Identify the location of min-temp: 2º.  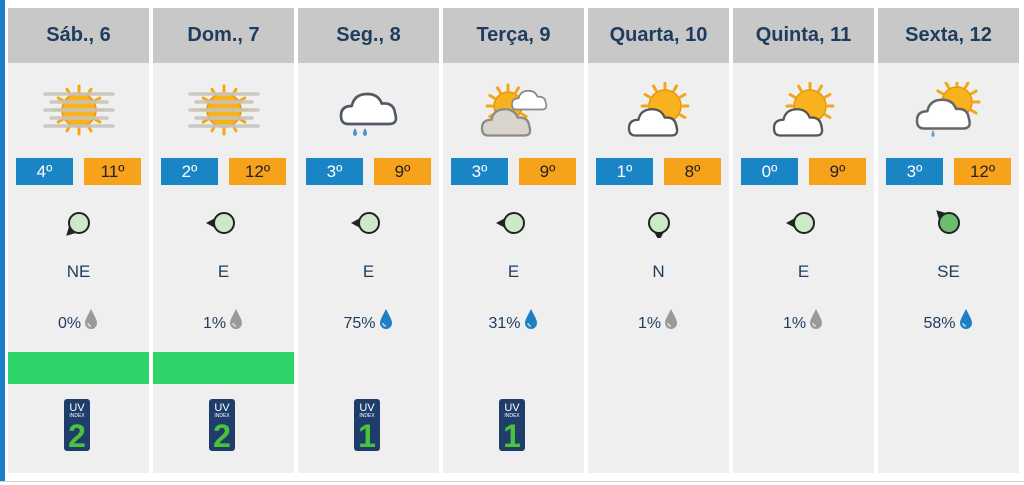
(189, 171).